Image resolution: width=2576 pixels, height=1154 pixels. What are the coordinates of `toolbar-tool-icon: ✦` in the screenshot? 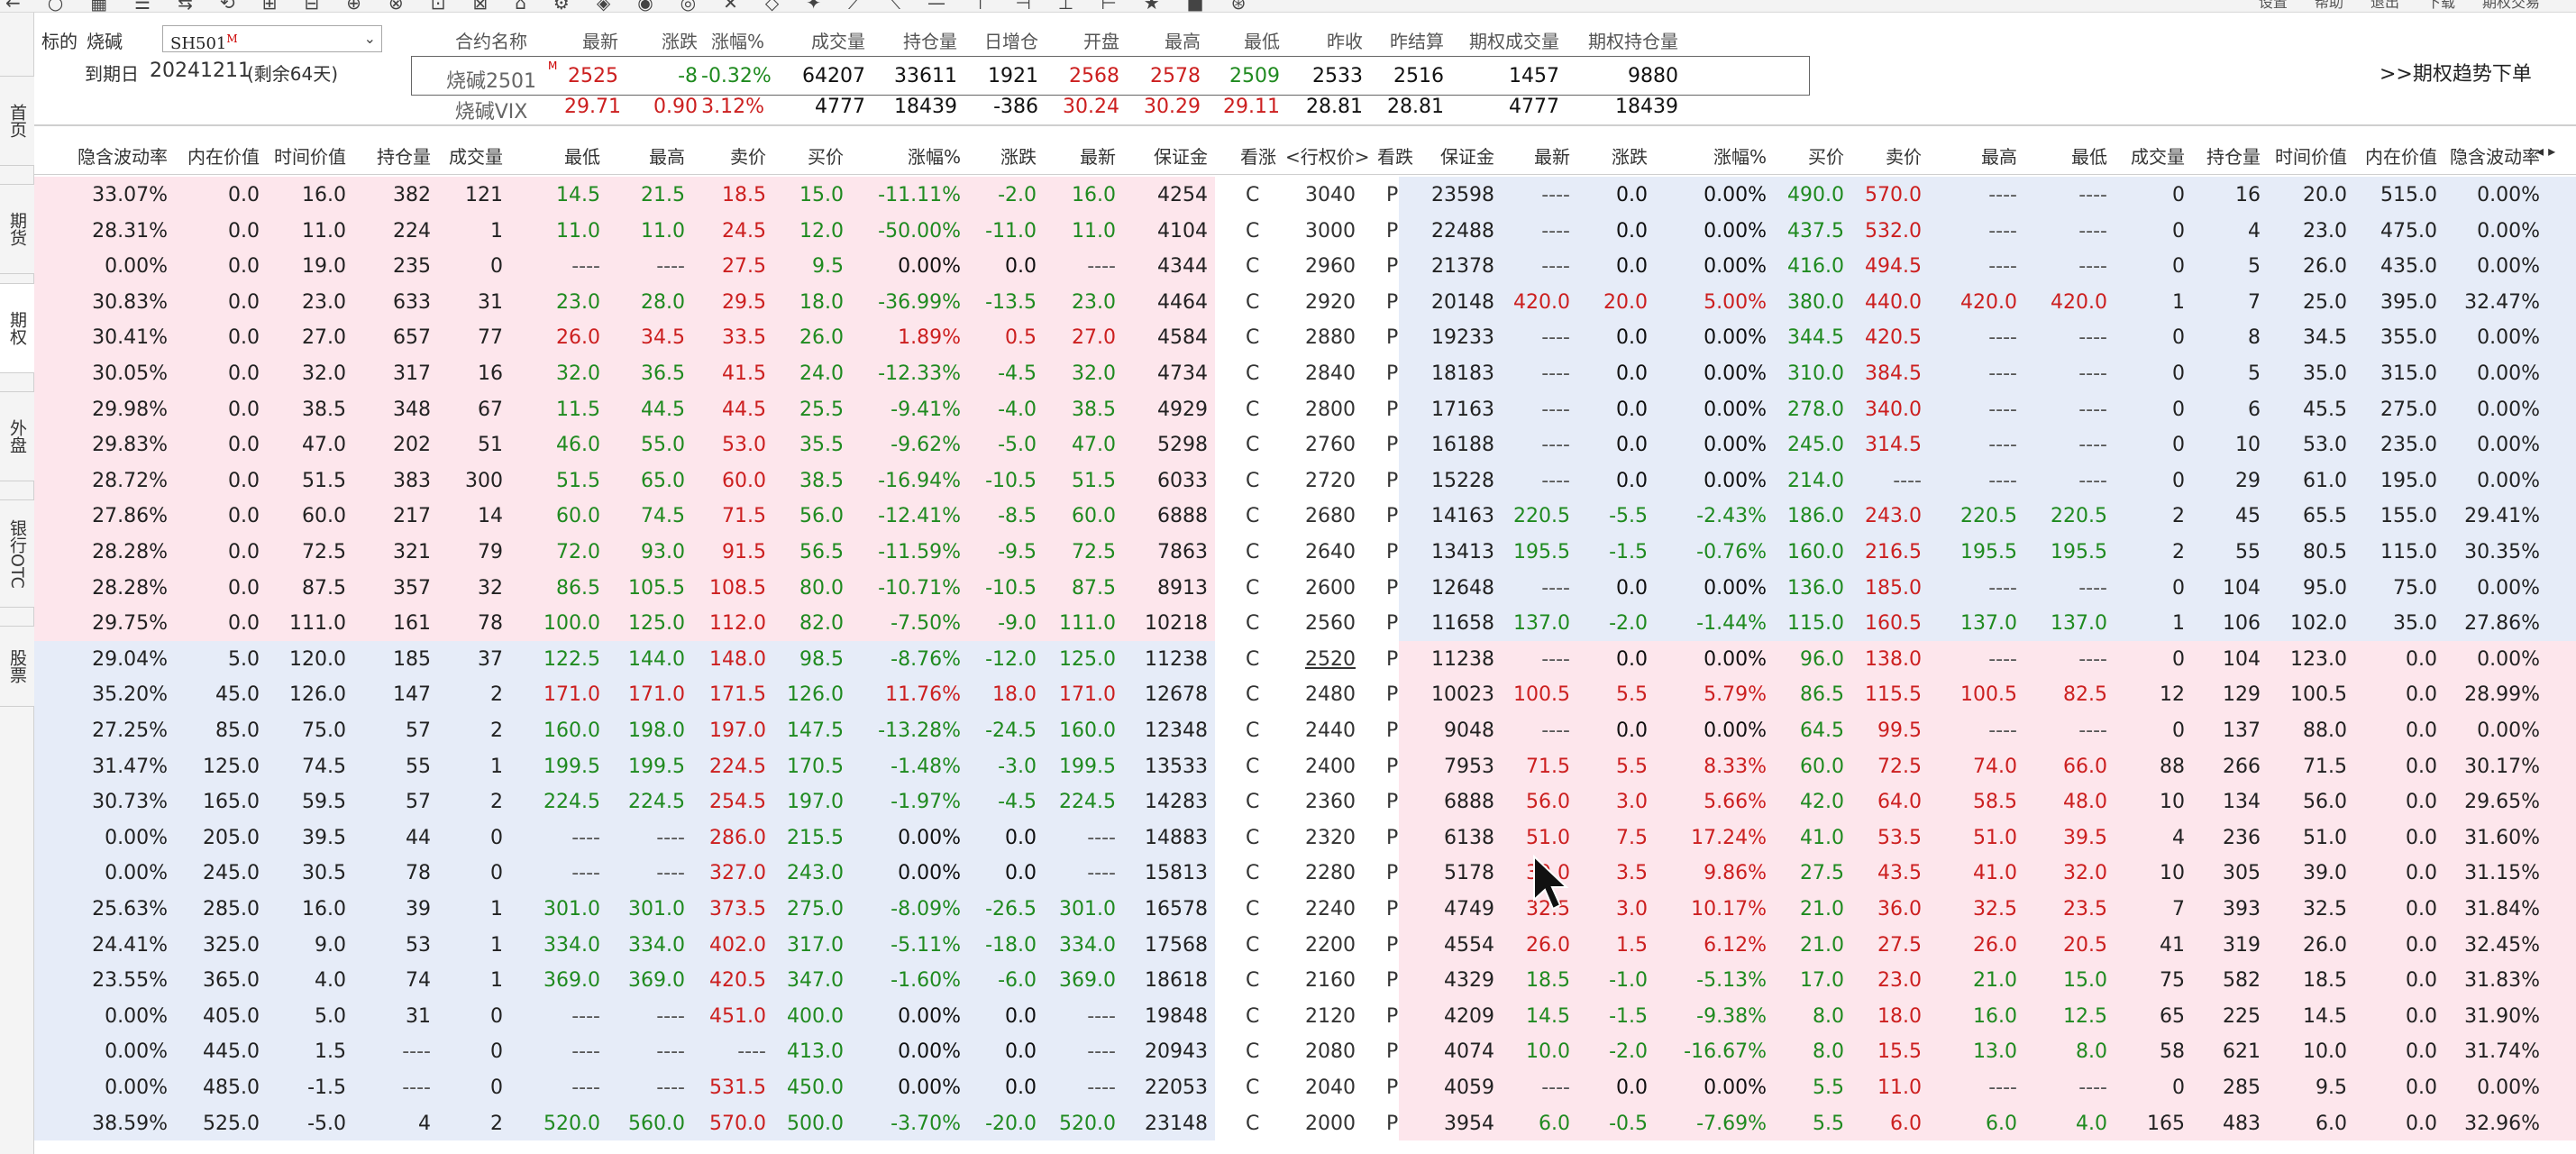 It's located at (814, 6).